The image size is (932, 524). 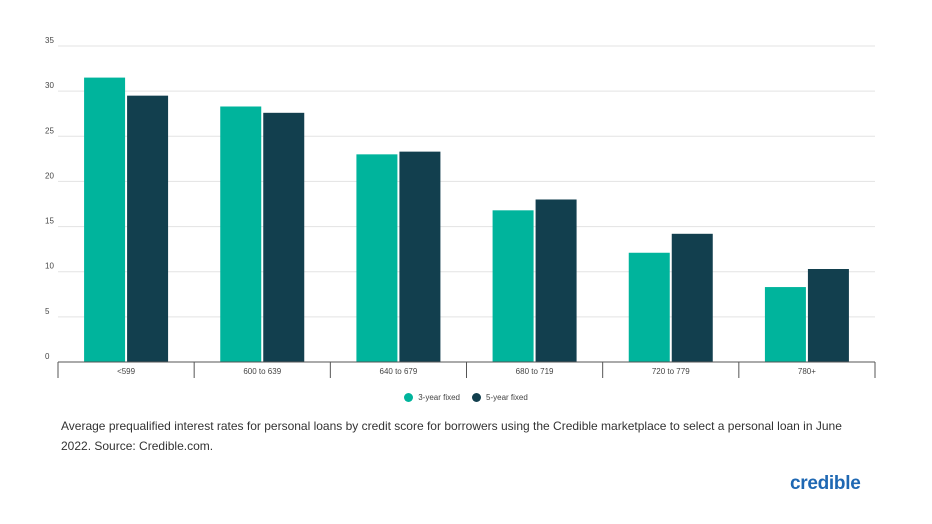 What do you see at coordinates (49, 175) in the screenshot?
I see `y-tick-label: 20` at bounding box center [49, 175].